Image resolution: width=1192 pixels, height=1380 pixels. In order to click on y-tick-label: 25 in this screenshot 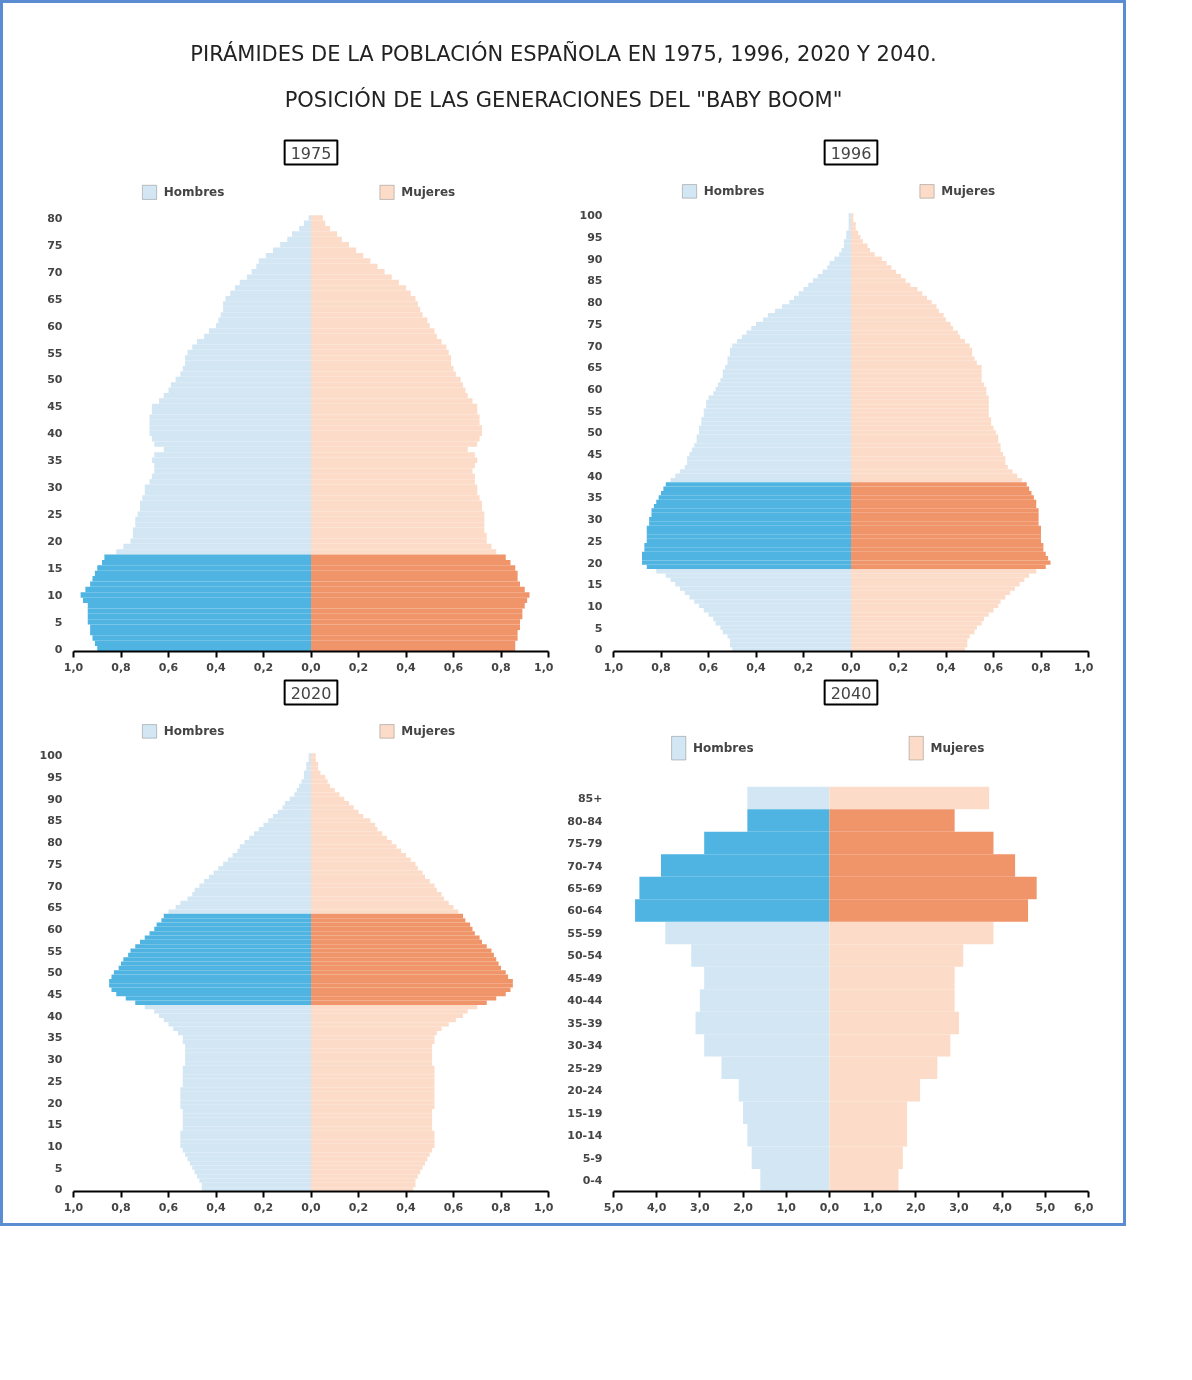, I will do `click(55, 1081)`.